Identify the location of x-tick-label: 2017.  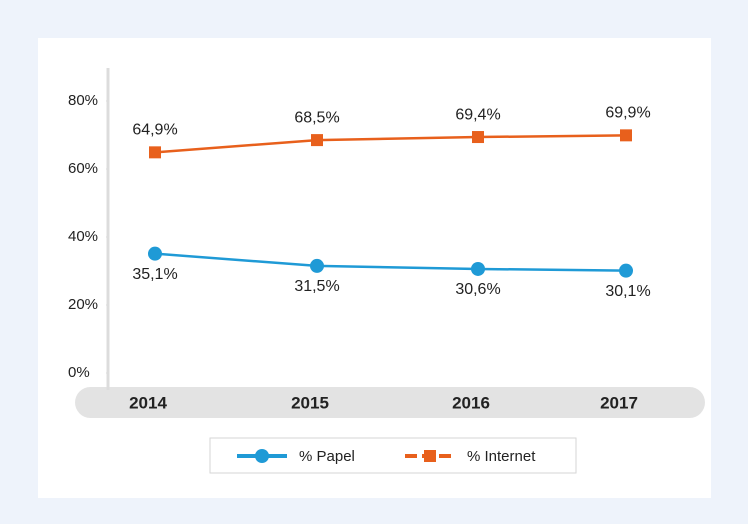
(619, 402).